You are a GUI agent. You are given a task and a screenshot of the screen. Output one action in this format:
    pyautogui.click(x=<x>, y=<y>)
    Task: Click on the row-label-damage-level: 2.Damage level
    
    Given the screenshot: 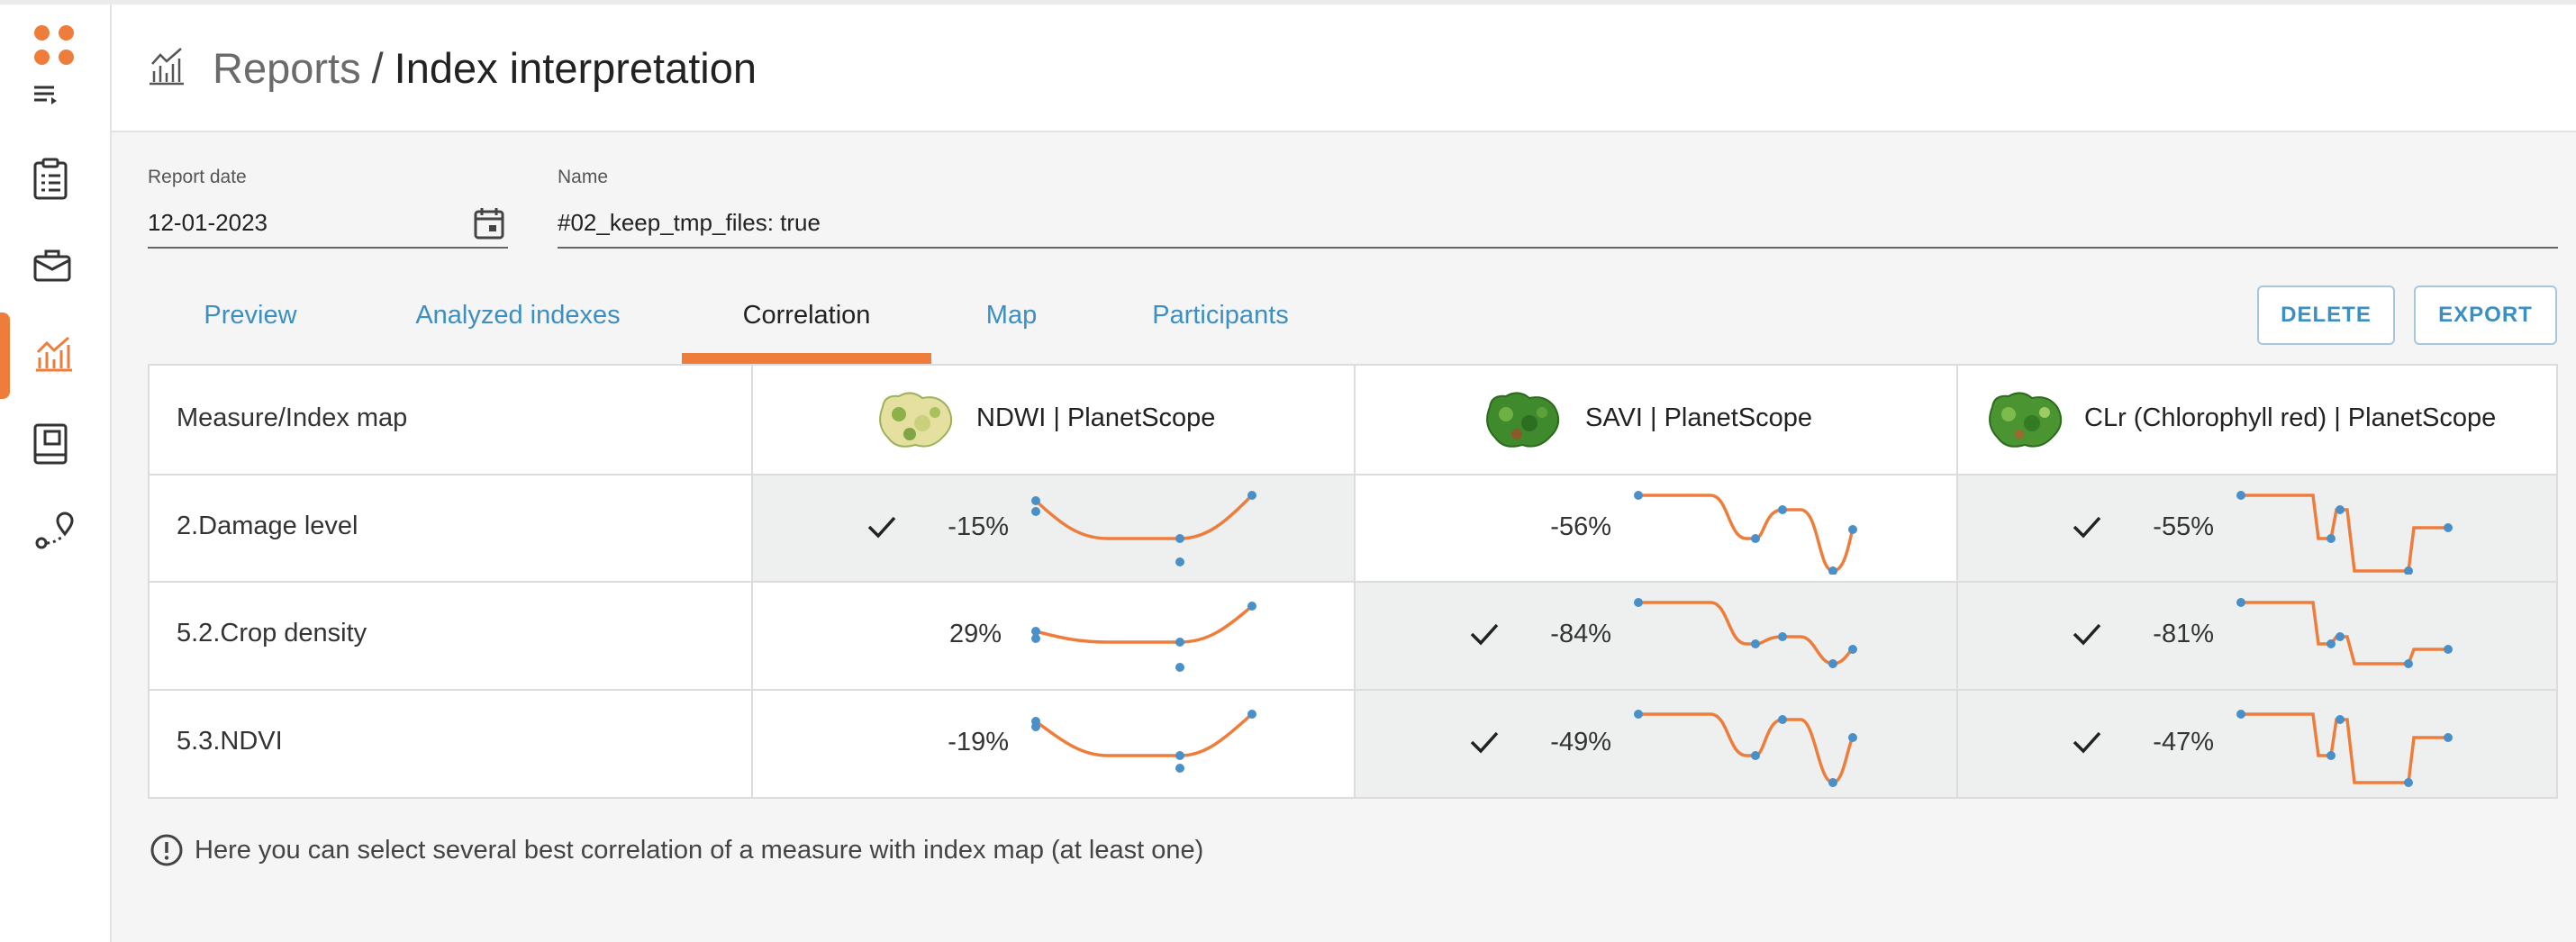 What is the action you would take?
    pyautogui.click(x=267, y=526)
    